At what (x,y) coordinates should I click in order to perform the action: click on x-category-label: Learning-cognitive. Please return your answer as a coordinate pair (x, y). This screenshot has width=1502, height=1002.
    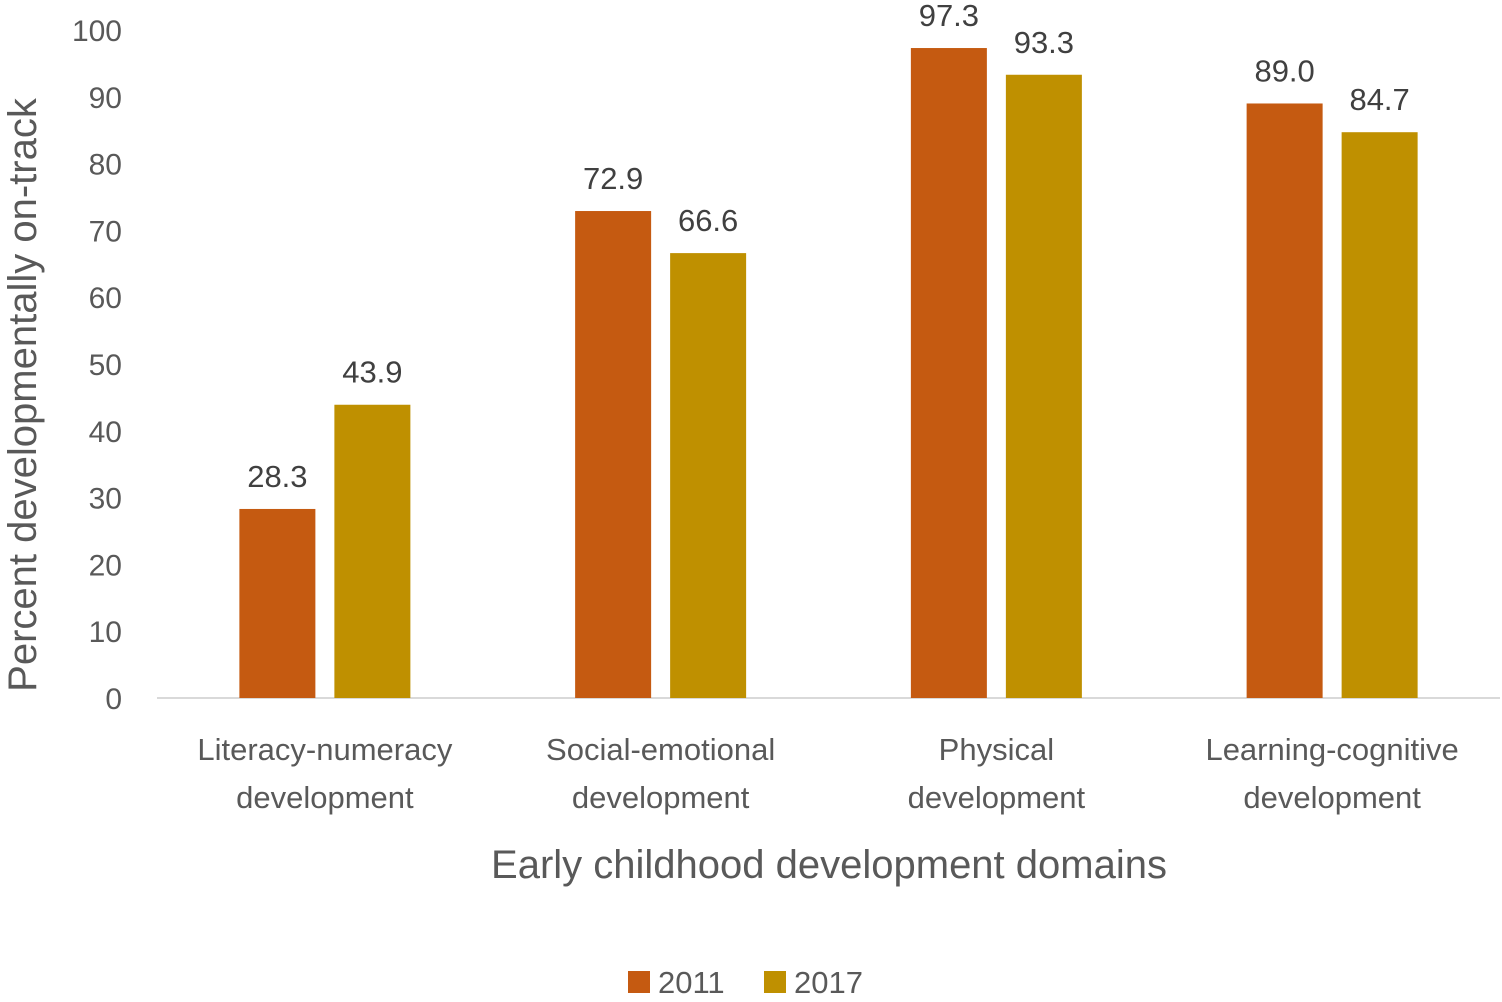
    Looking at the image, I should click on (1331, 749).